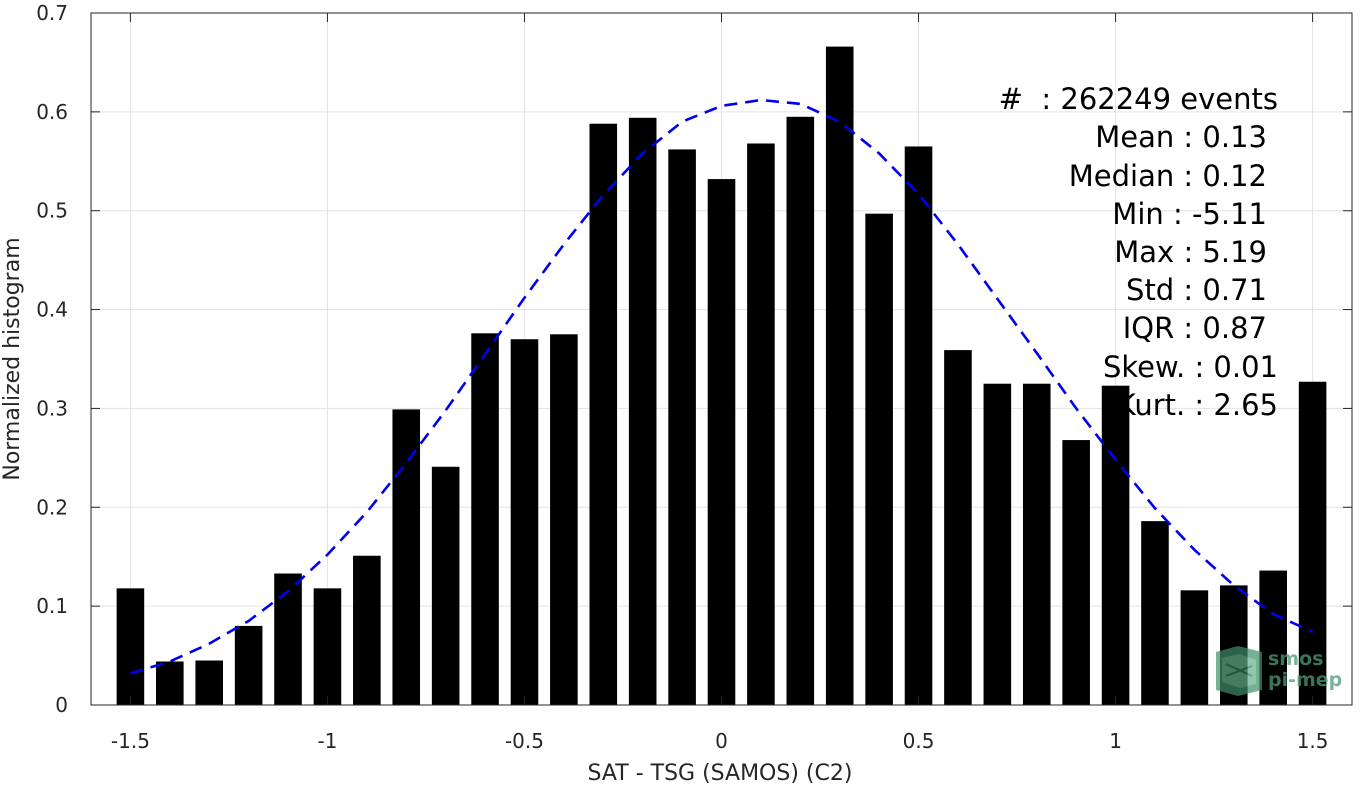 Image resolution: width=1367 pixels, height=785 pixels. What do you see at coordinates (1181, 137) in the screenshot?
I see `stat-mean: Mean : 0.13` at bounding box center [1181, 137].